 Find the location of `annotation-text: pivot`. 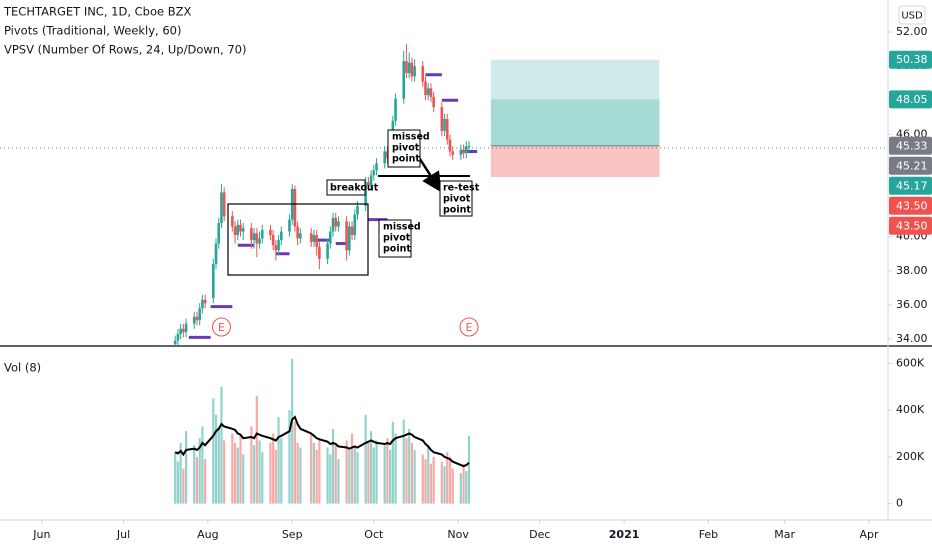

annotation-text: pivot is located at coordinates (457, 199).